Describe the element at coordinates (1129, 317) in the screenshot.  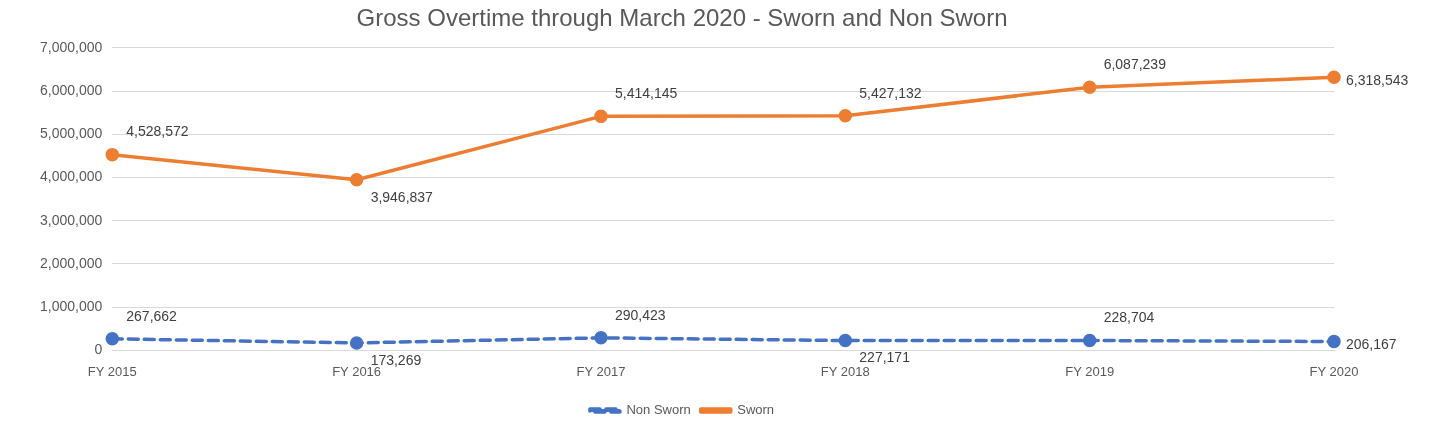
I see `data-label: 228,704` at that location.